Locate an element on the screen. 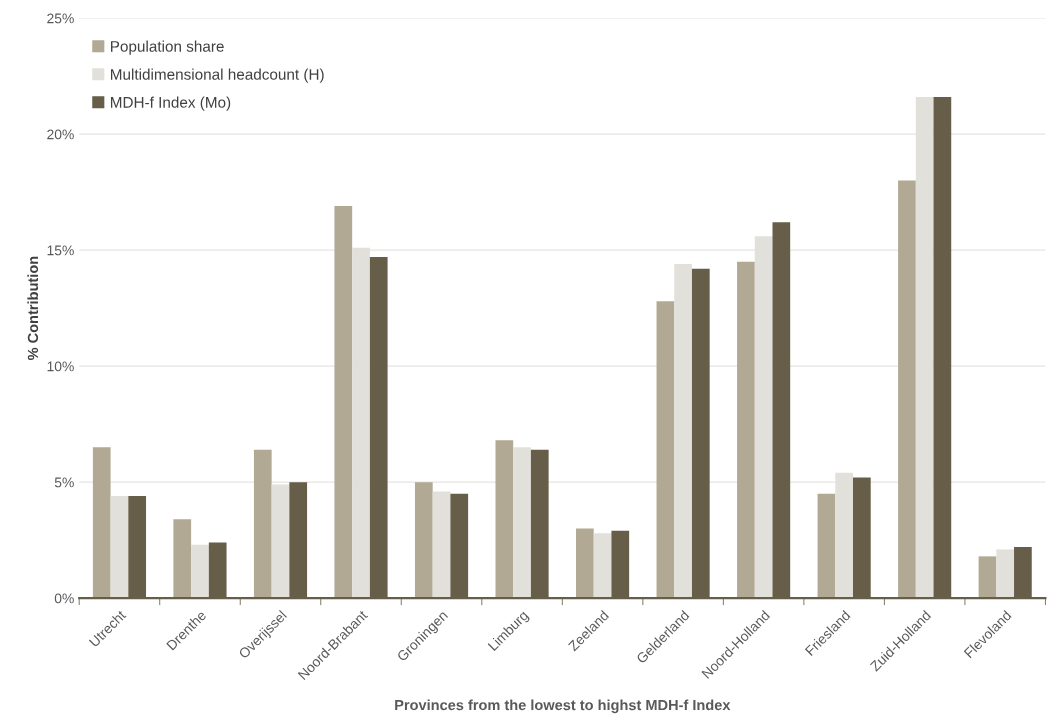 This screenshot has height=725, width=1056. y-tick-label: 10% is located at coordinates (60, 366).